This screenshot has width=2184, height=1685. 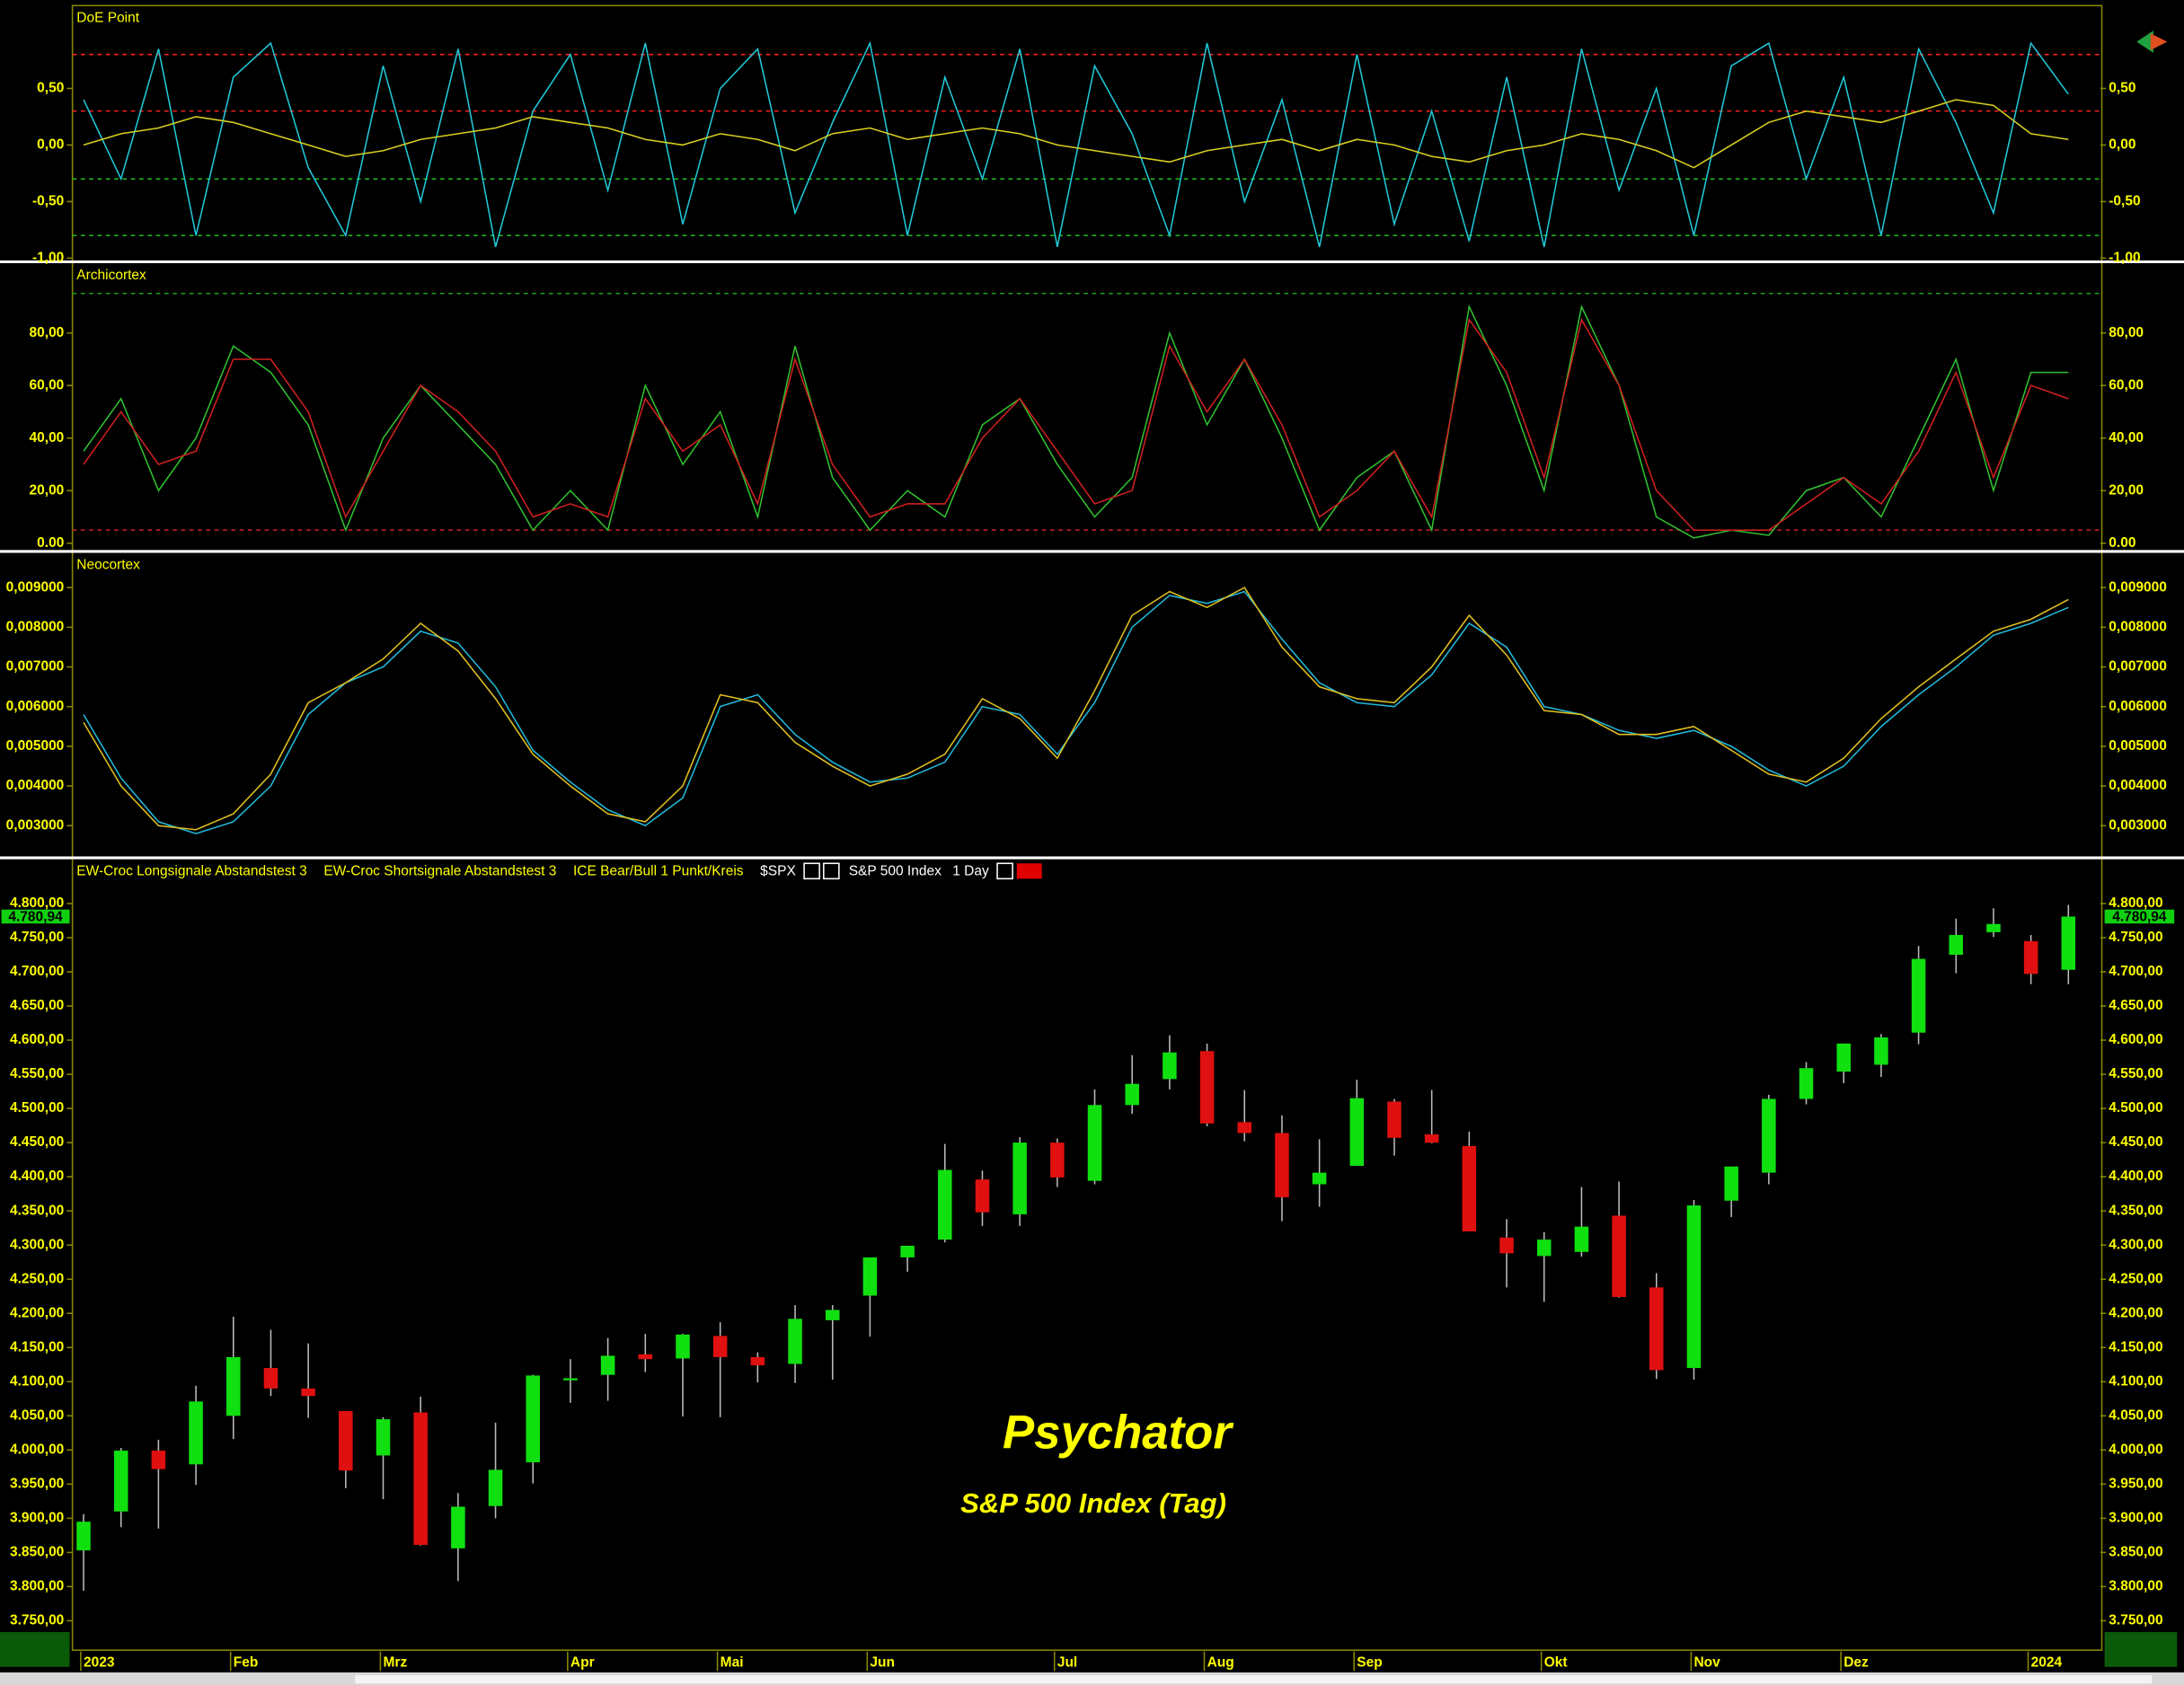 What do you see at coordinates (2136, 1244) in the screenshot?
I see `y-tick-label-right: 4.300,00` at bounding box center [2136, 1244].